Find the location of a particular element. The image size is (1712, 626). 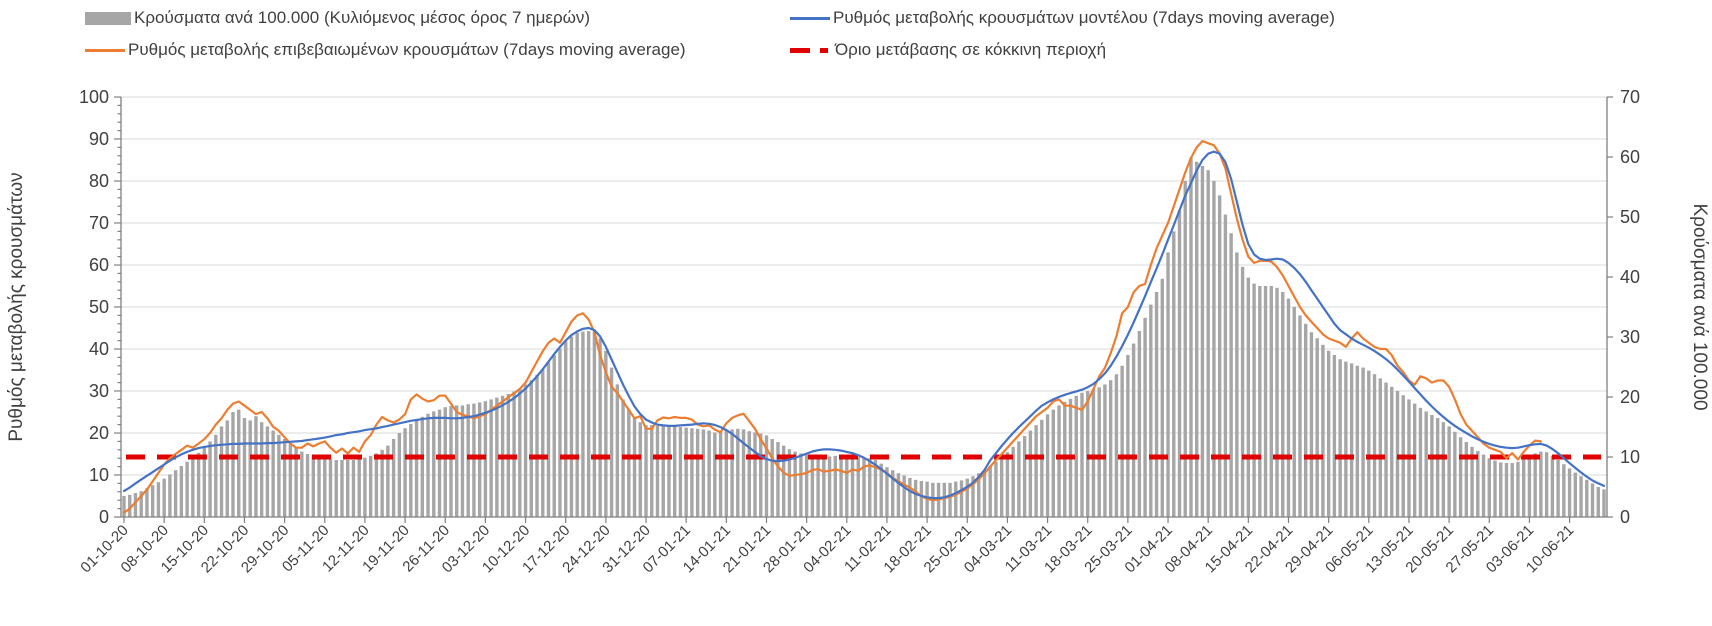

left-axis-tick-label: 20 is located at coordinates (99, 433).